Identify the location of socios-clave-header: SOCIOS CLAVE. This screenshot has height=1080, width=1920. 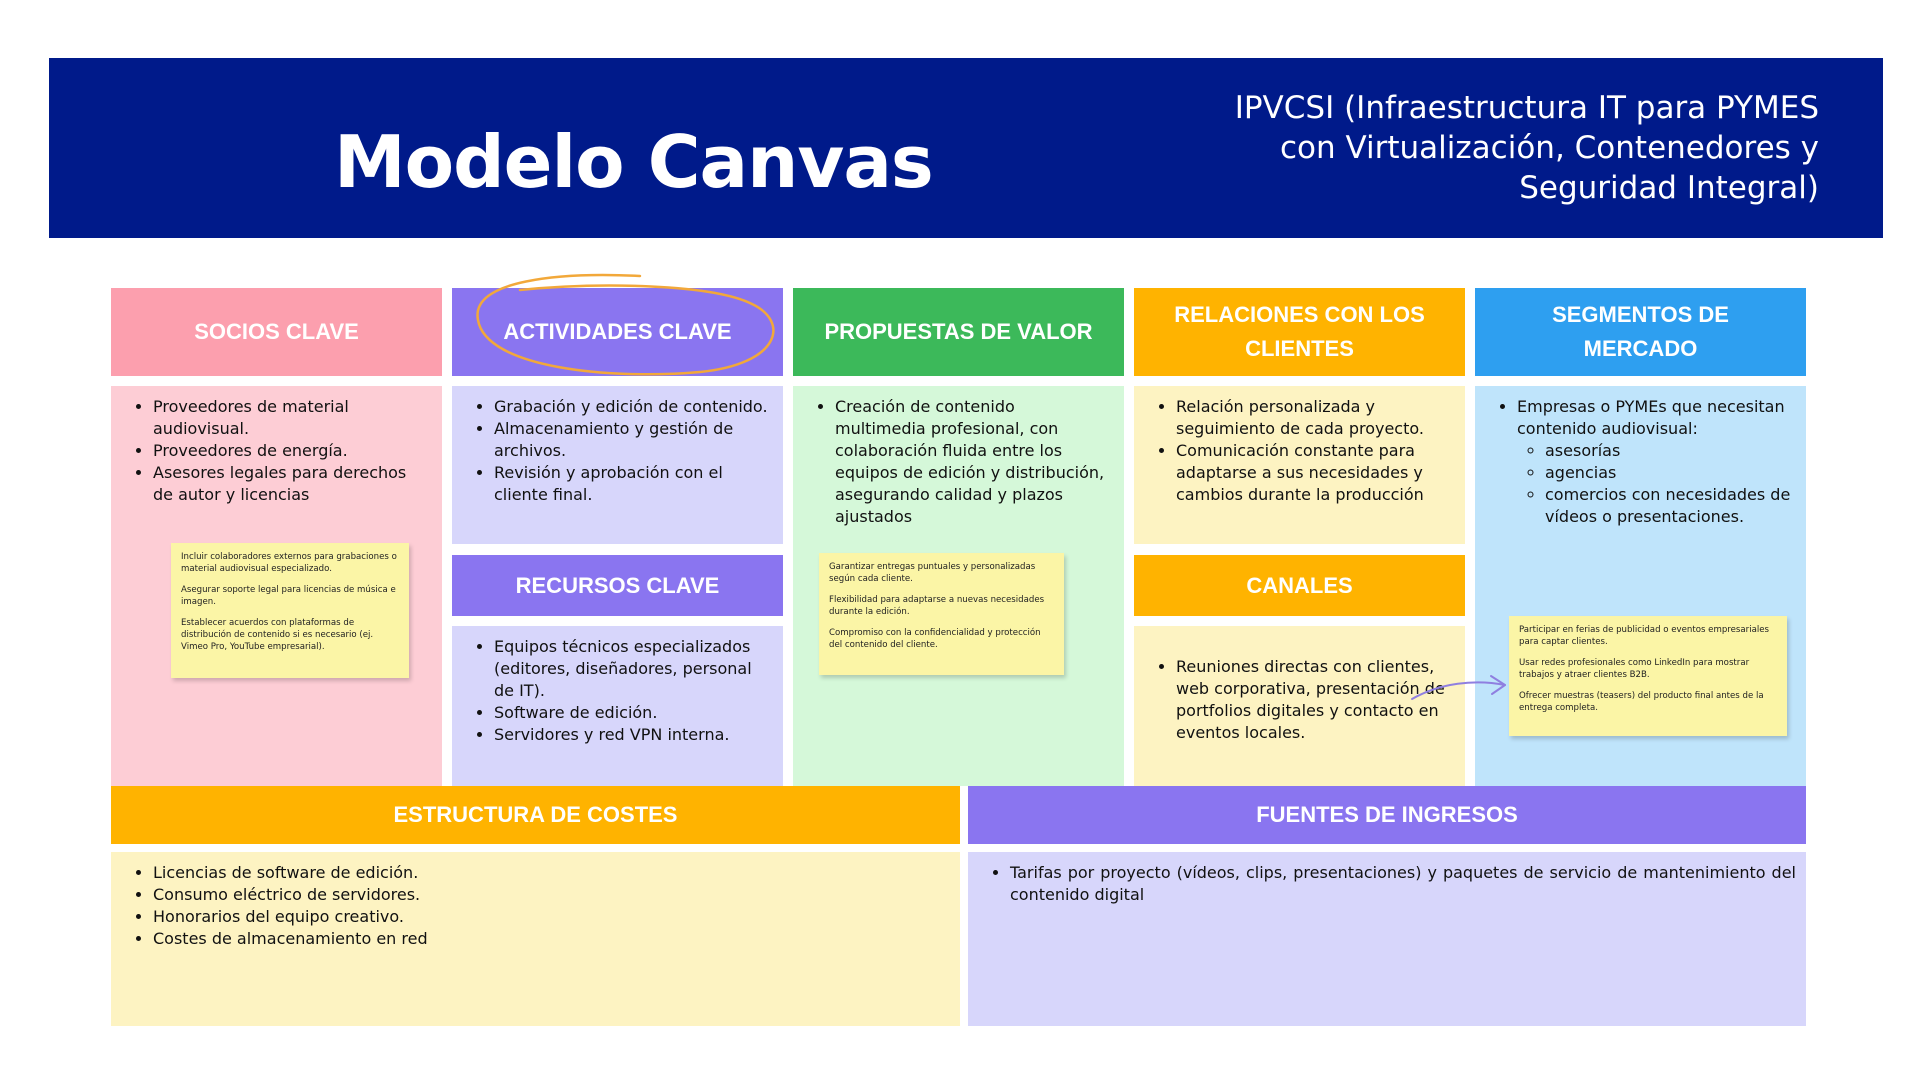
(276, 332).